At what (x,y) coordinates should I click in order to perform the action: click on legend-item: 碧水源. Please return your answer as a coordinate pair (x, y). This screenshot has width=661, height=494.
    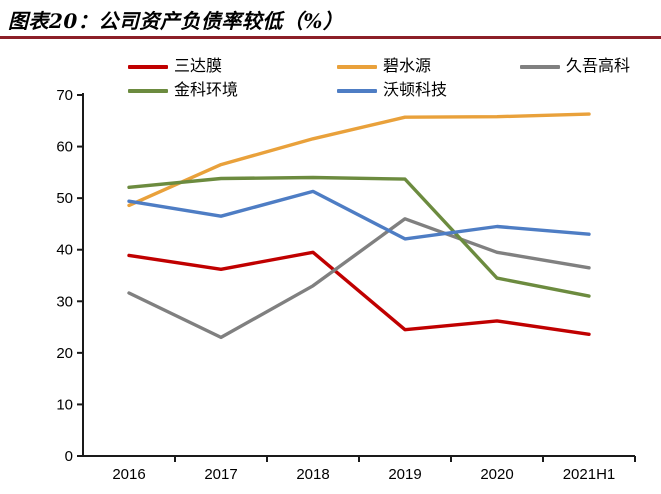
    Looking at the image, I should click on (384, 67).